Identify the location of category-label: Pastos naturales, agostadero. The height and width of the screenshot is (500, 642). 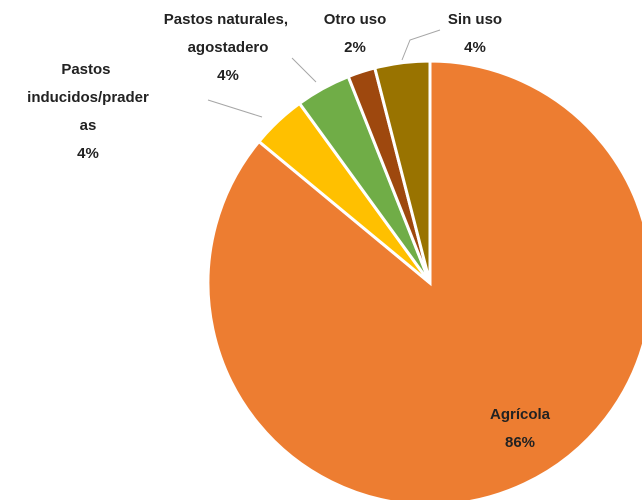
(228, 33).